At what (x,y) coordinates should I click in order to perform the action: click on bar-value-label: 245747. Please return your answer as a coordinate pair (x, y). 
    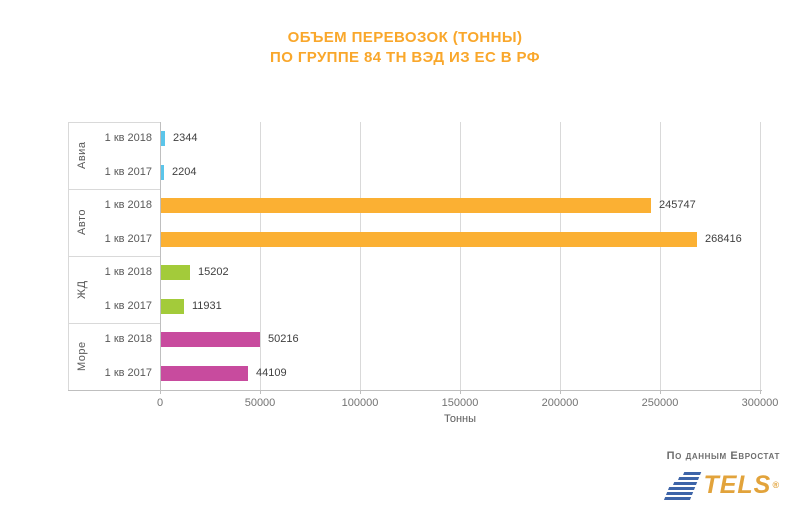
    Looking at the image, I should click on (677, 205).